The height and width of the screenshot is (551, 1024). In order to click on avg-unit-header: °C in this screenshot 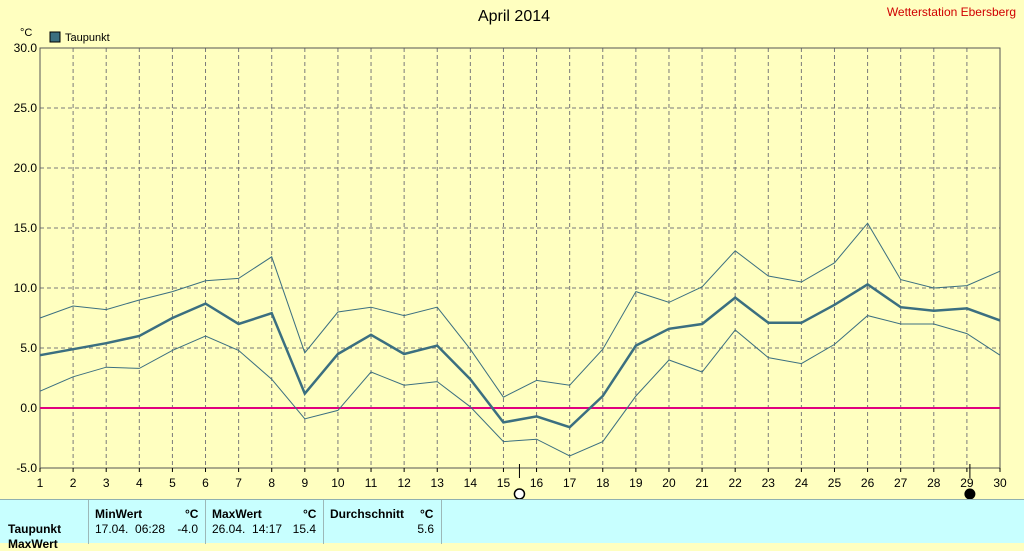, I will do `click(427, 514)`.